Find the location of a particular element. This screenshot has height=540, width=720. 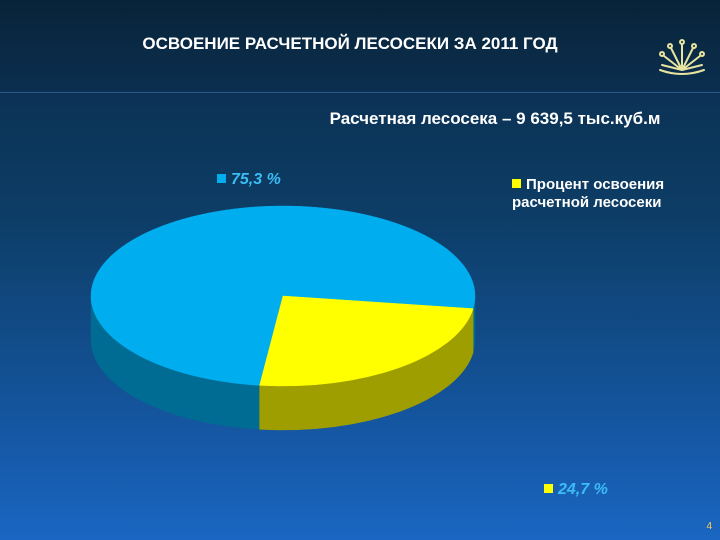

title: ОСВОЕНИЕ РАСЧЕТНОЙ ЛЕСОСЕКИ ЗА 2011 ГОД is located at coordinates (350, 43).